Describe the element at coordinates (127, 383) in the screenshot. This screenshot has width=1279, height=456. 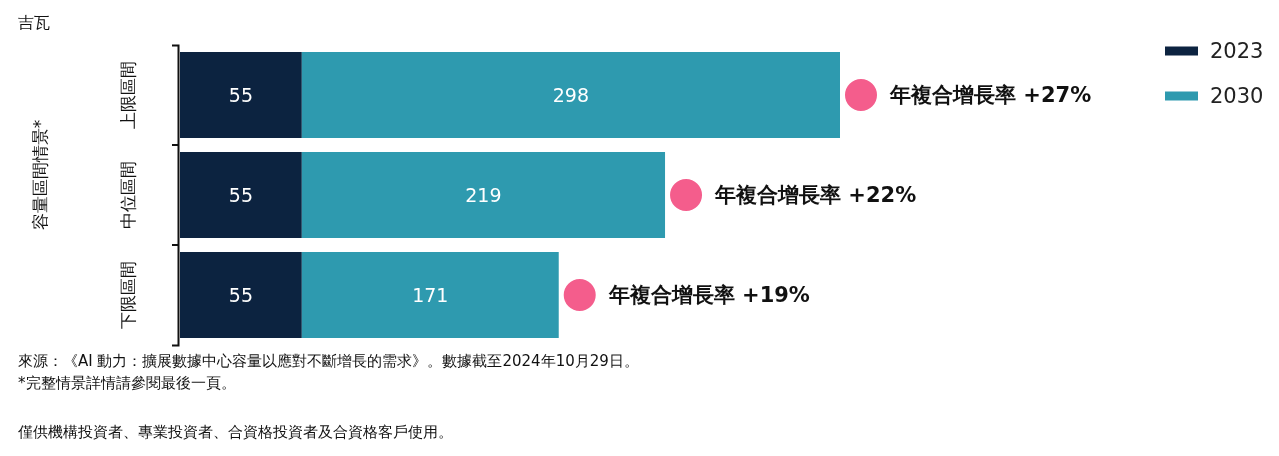
I see `text: *完整情景詳情請參閱最後一頁。` at that location.